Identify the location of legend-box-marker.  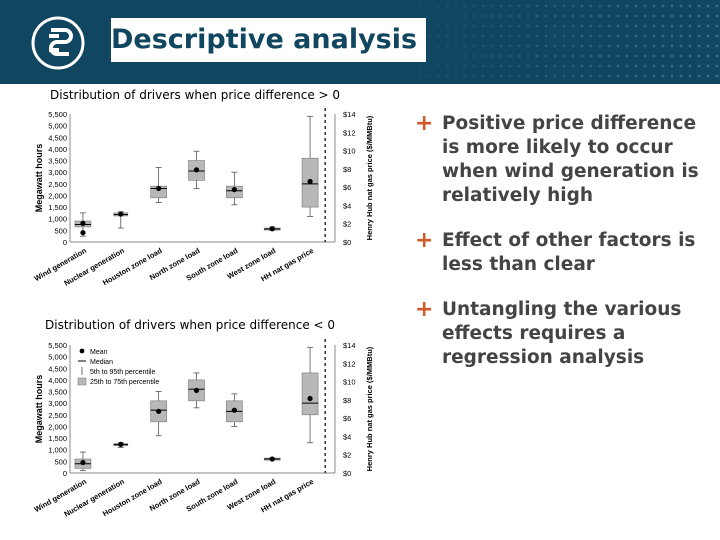
(82, 381).